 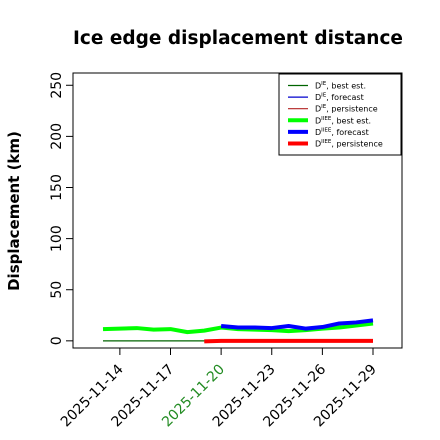 I want to click on legend-entry: DIIEE, best est., so click(x=343, y=121).